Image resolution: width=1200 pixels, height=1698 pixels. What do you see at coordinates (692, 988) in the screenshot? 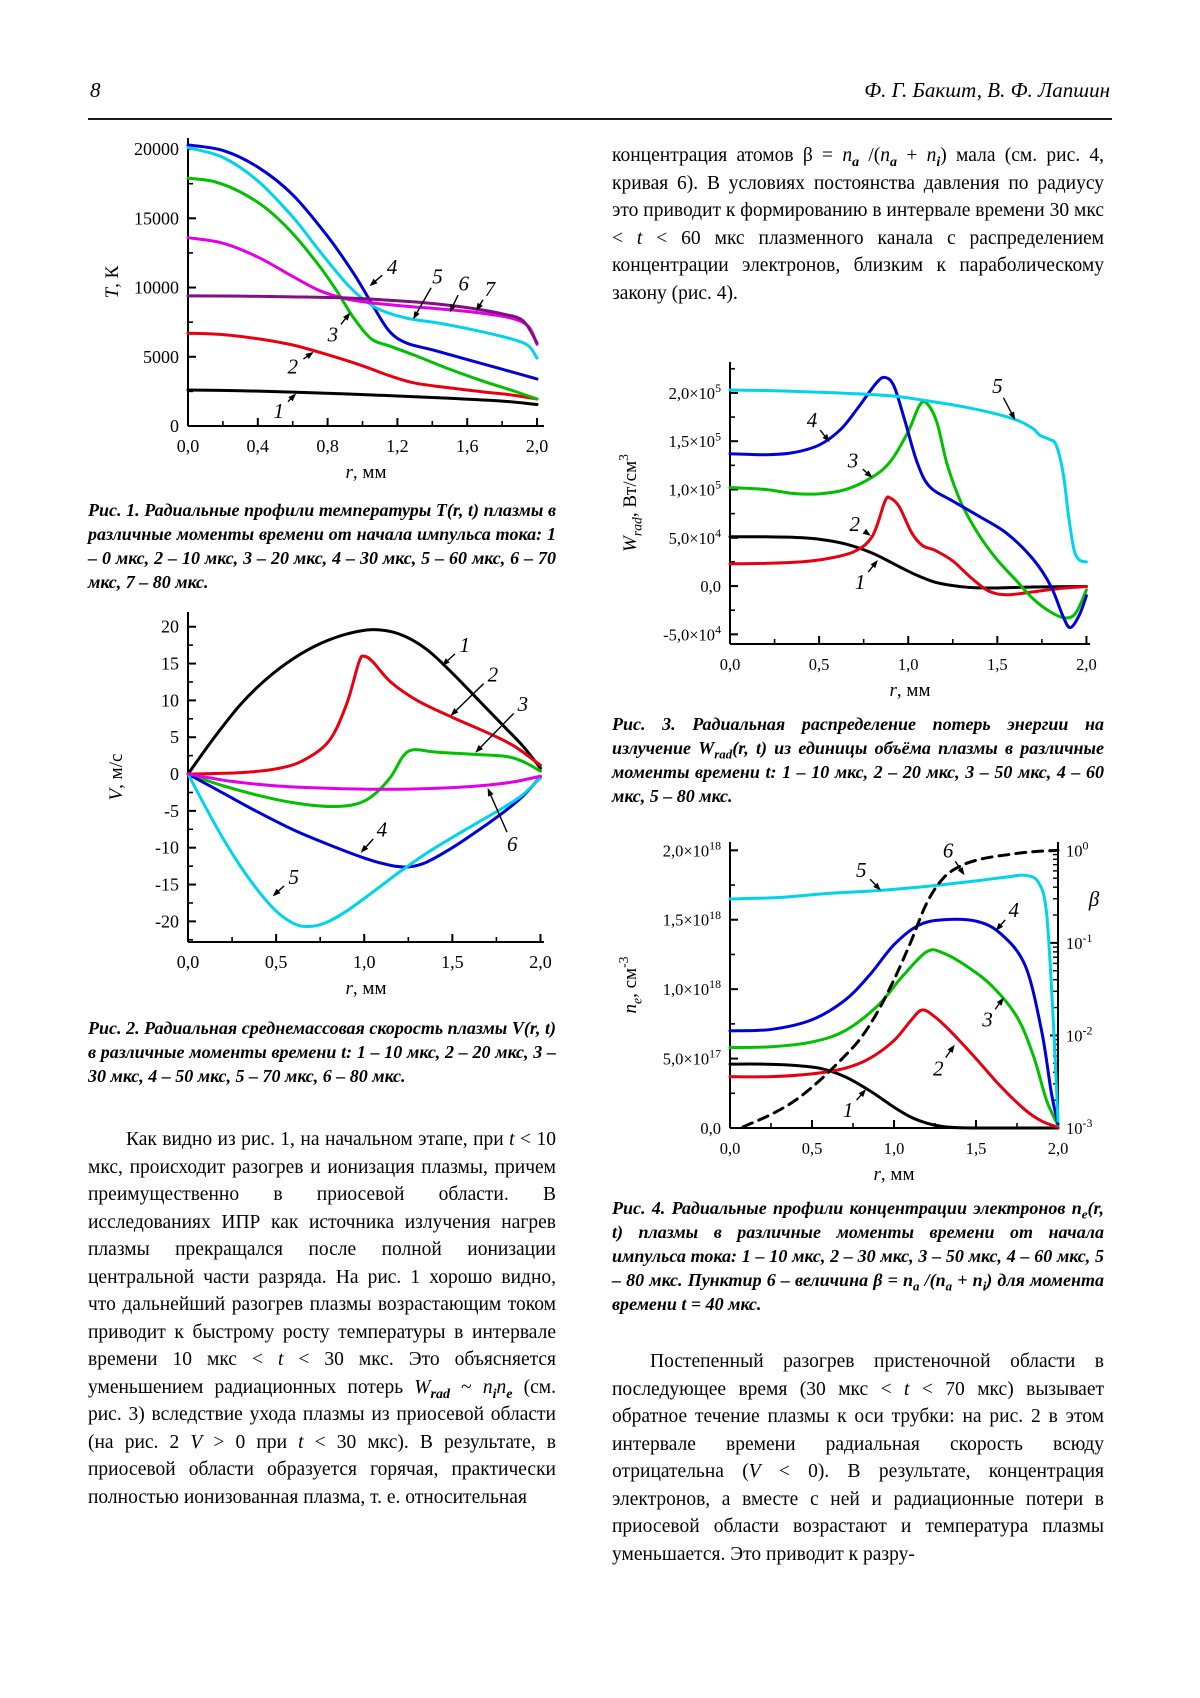
I see `svg-text: 1,0×10¹⁸` at bounding box center [692, 988].